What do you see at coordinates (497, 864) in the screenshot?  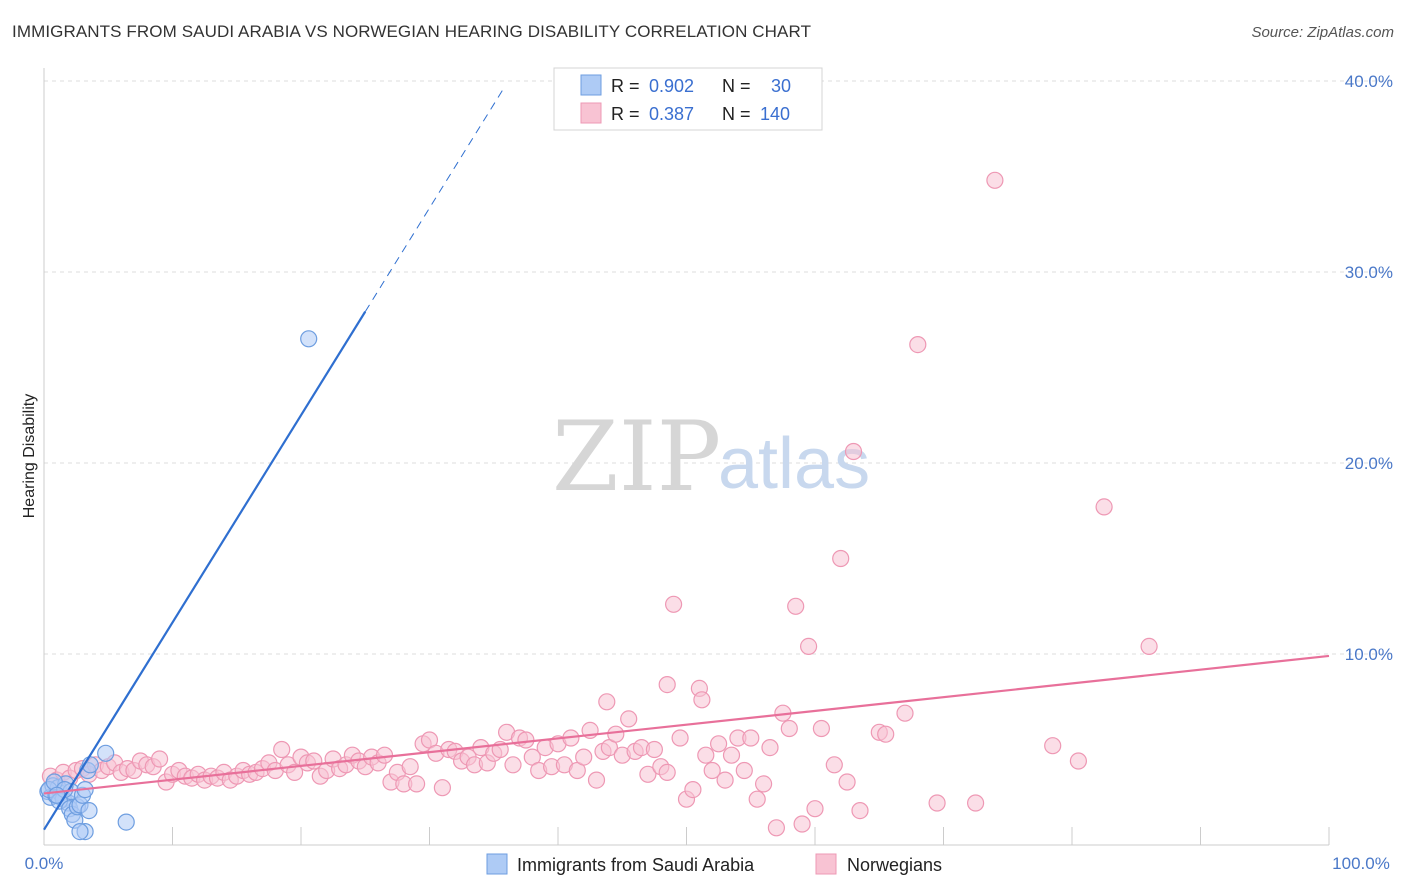 I see `series-legend-swatch-blue` at bounding box center [497, 864].